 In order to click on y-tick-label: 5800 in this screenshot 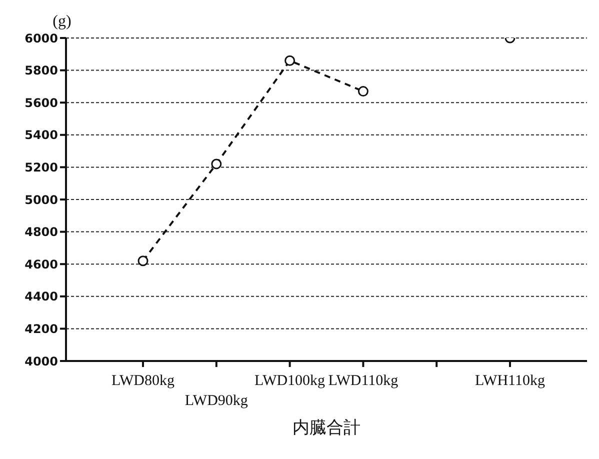, I will do `click(41, 71)`.